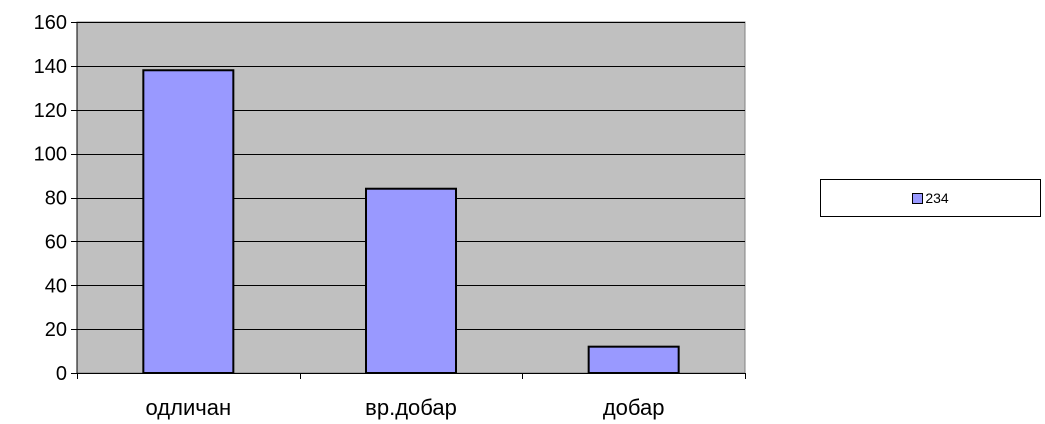 The height and width of the screenshot is (424, 1045). What do you see at coordinates (411, 407) in the screenshot?
I see `x-tick-label: вр.добар` at bounding box center [411, 407].